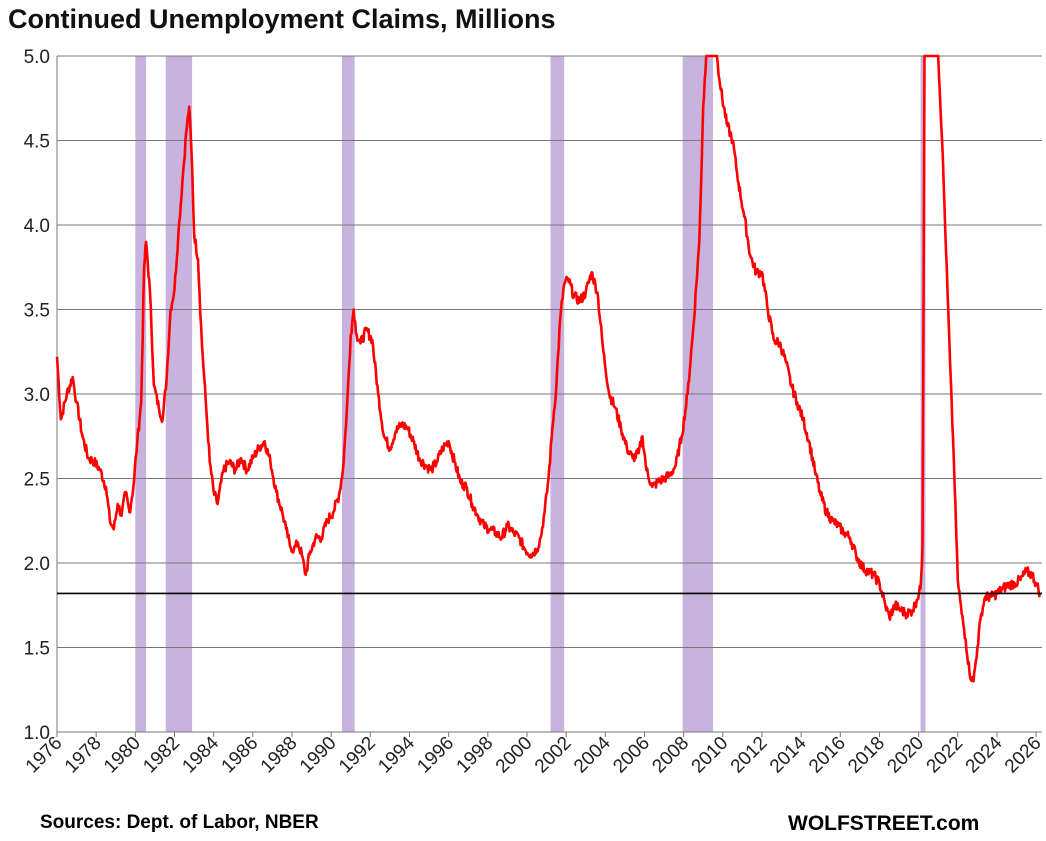 The height and width of the screenshot is (841, 1046). What do you see at coordinates (984, 754) in the screenshot?
I see `x-tick-label: 2024` at bounding box center [984, 754].